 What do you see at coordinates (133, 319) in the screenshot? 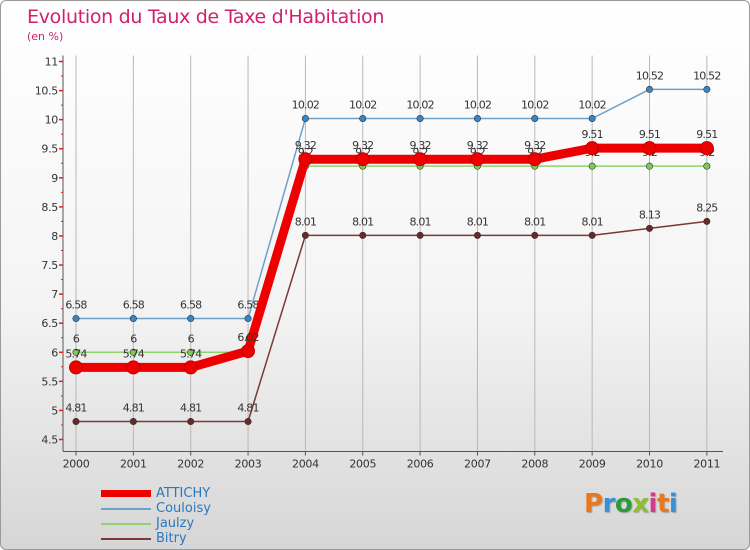
I see `point-couloisy-2001` at bounding box center [133, 319].